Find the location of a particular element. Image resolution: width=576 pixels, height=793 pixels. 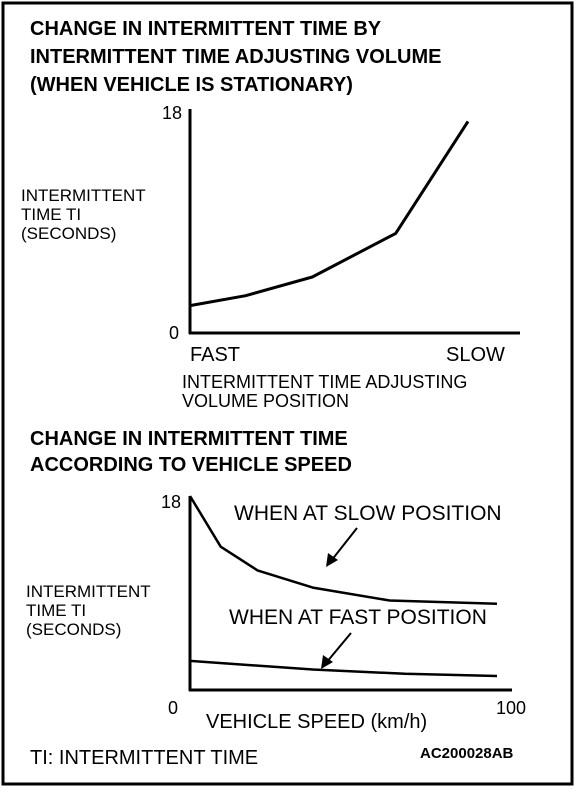

chart1-x-right-label: SLOW is located at coordinates (475, 355).